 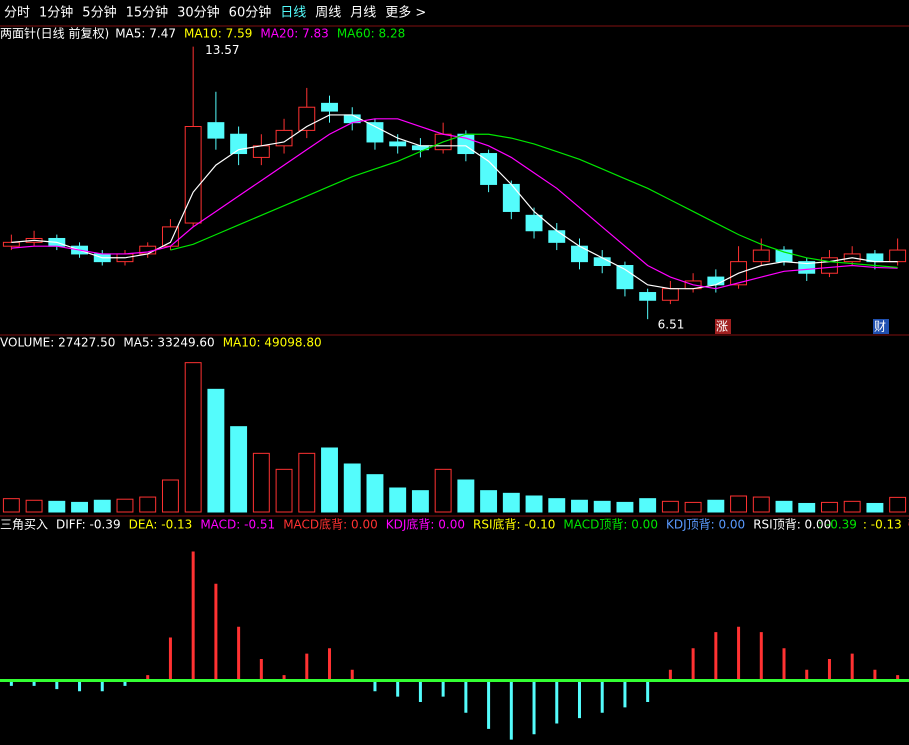 I want to click on toolbar-tab: 更多 >, so click(x=405, y=13).